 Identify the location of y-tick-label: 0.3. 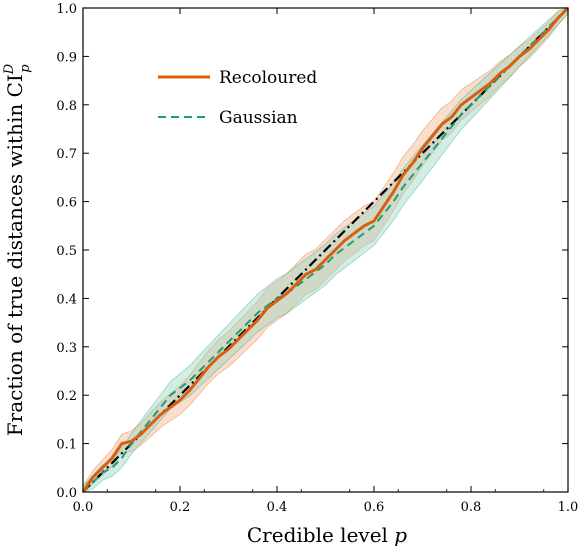
(66, 348).